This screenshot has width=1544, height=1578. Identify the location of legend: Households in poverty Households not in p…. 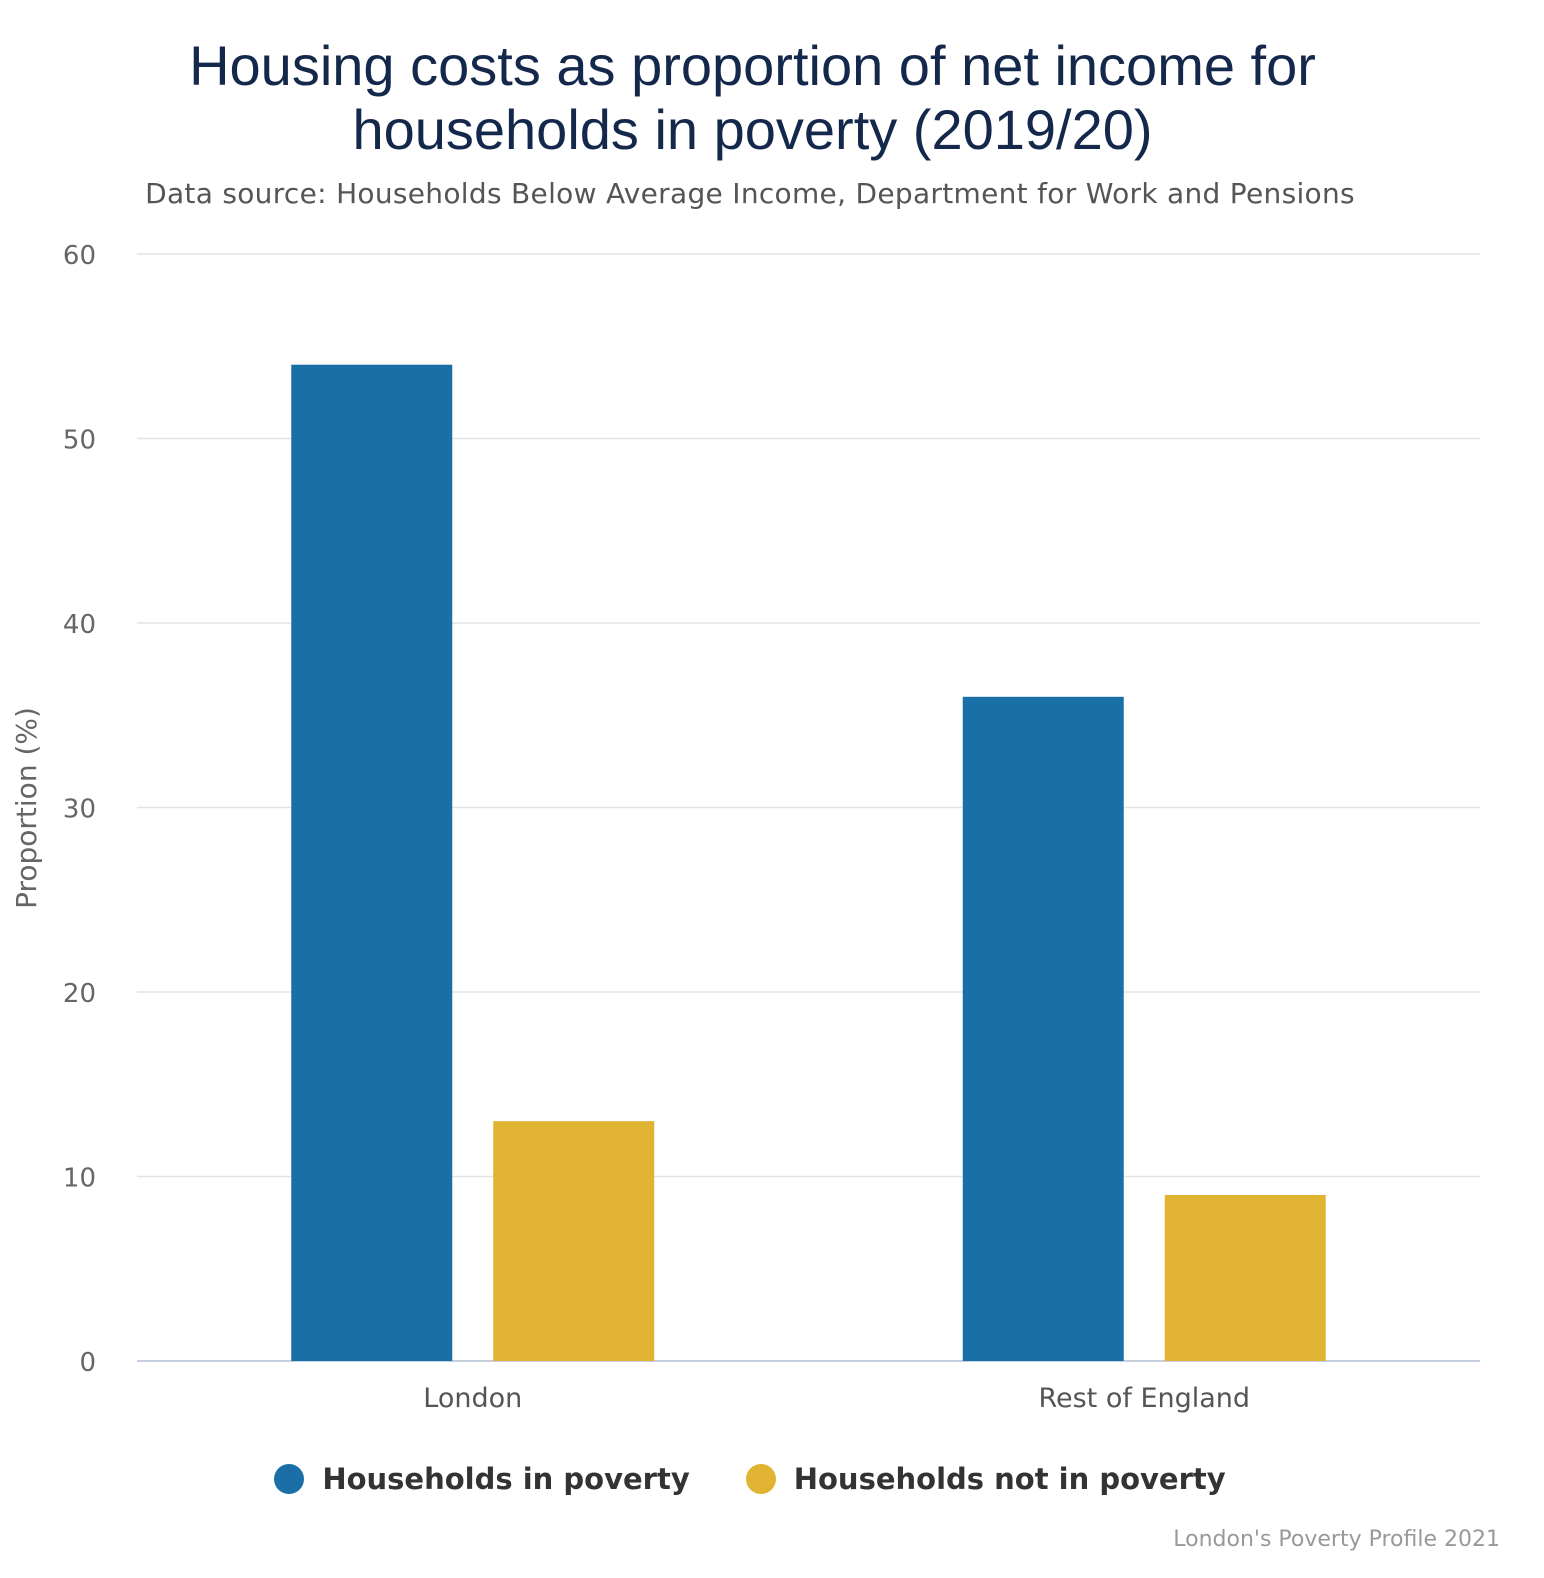
(750, 1479).